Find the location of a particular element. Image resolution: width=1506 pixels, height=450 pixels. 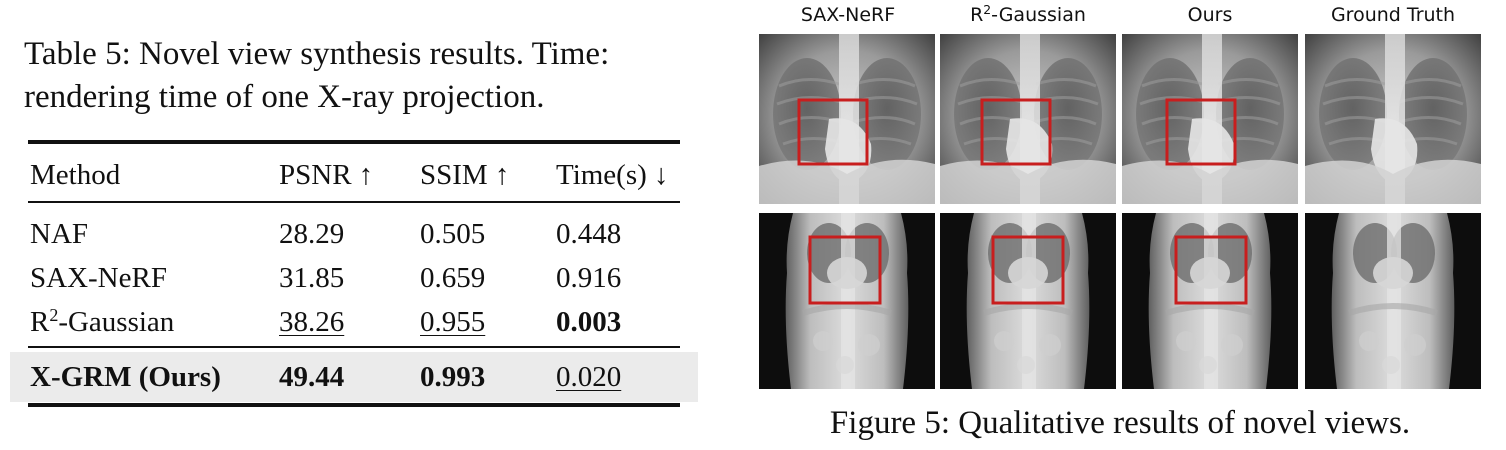

column-label-ours: Ours is located at coordinates (1210, 15).